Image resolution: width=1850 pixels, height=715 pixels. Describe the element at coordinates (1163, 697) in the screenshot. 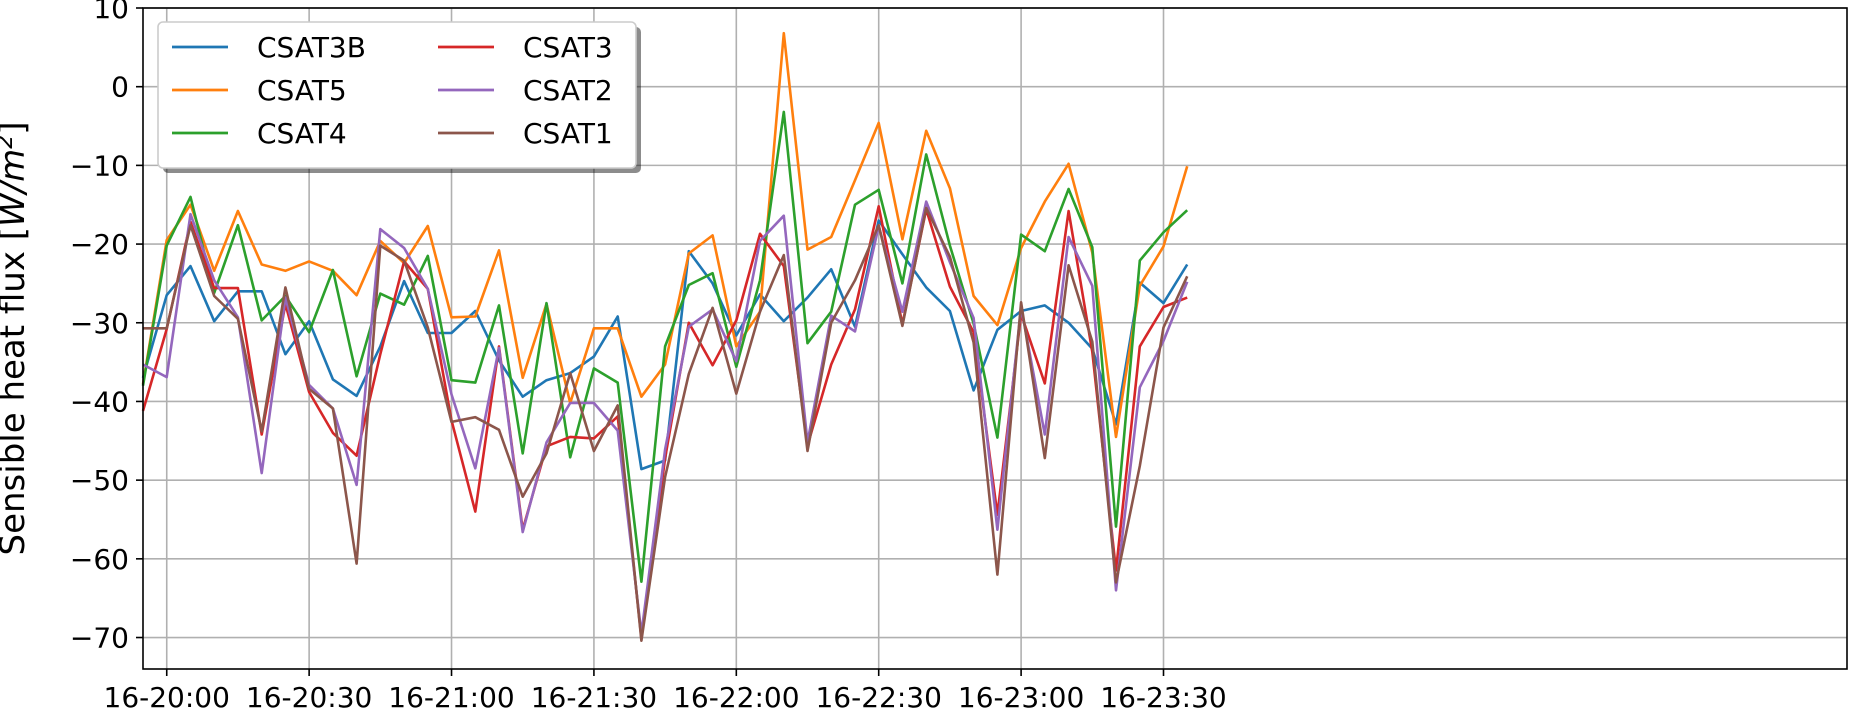

I see `x-tick-label: 16-23:30` at that location.